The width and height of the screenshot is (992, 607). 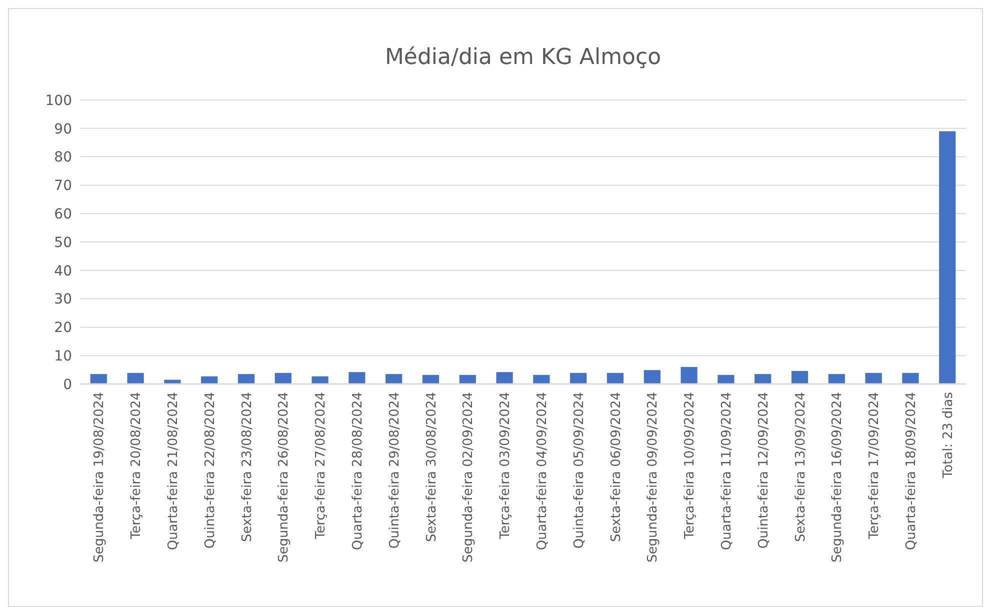 What do you see at coordinates (63, 186) in the screenshot?
I see `y-tick-label: 70` at bounding box center [63, 186].